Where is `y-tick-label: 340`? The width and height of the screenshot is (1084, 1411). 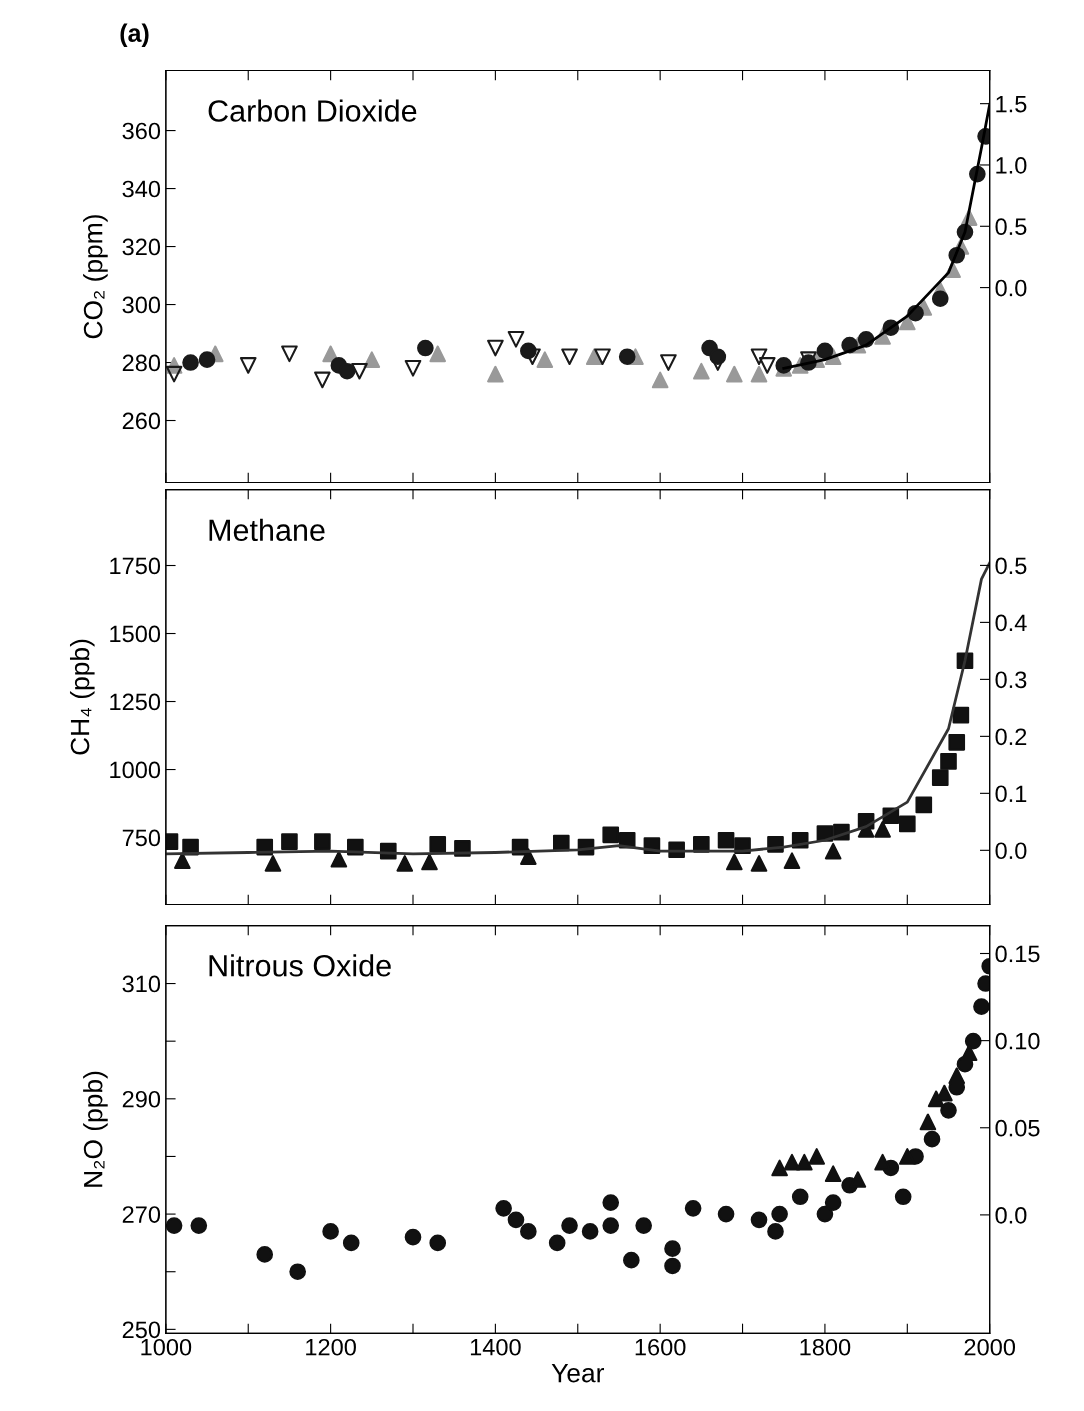
y-tick-label: 340 is located at coordinates (141, 189).